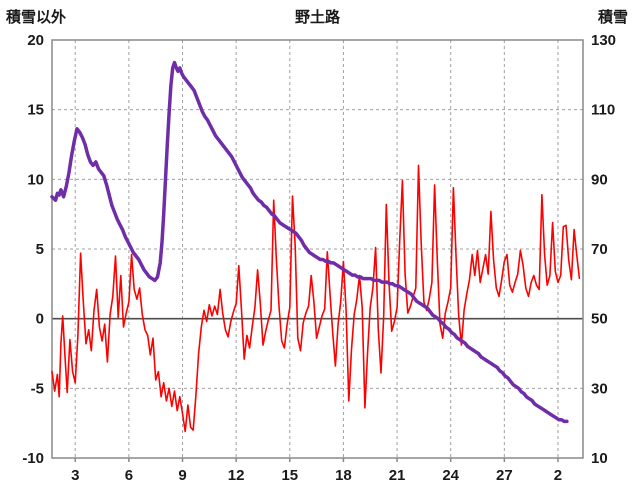  I want to click on x-tick-label: 6, so click(129, 475).